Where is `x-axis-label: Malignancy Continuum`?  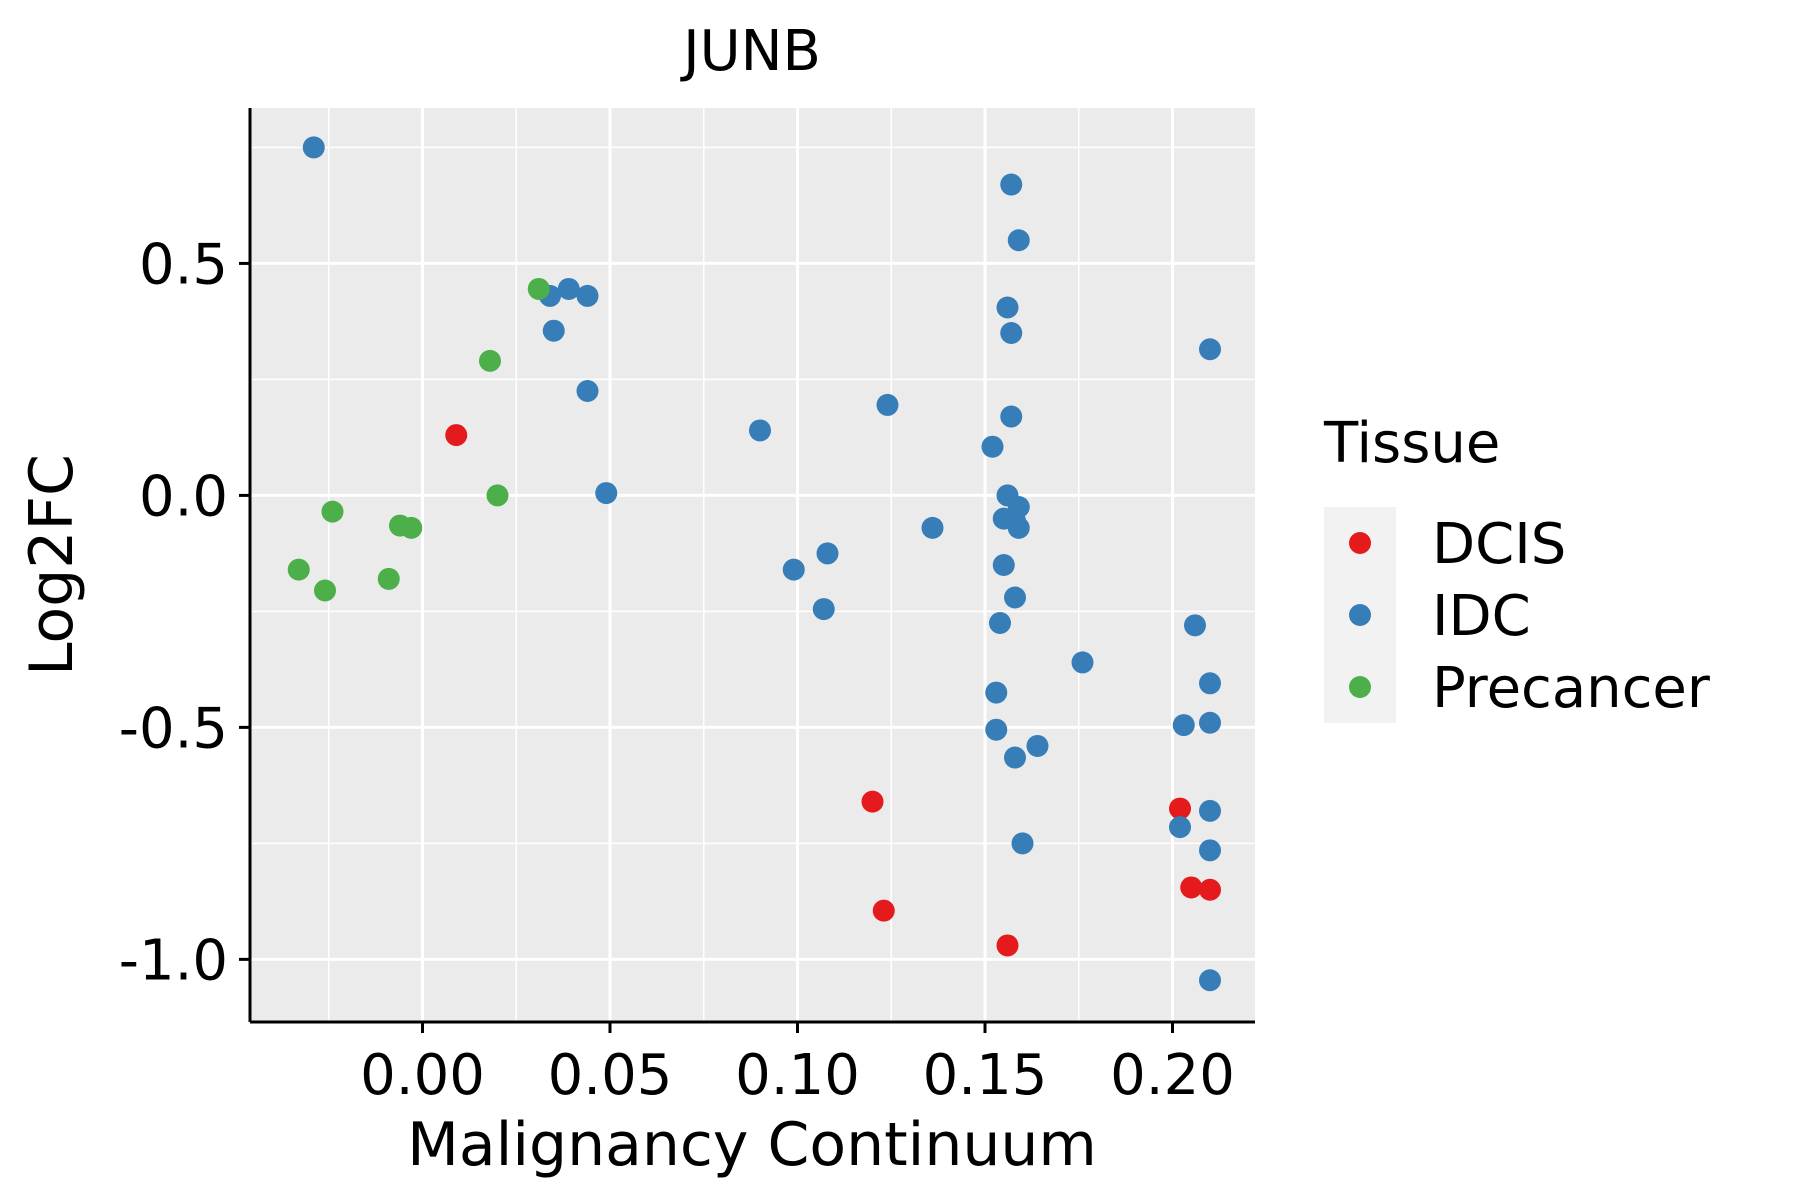 x-axis-label: Malignancy Continuum is located at coordinates (752, 1145).